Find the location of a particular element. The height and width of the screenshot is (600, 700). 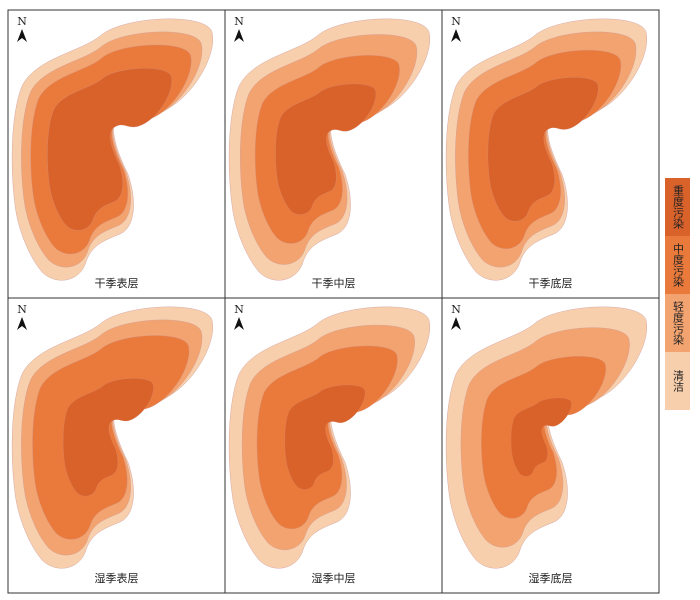

panel-label: 湿季表层 is located at coordinates (117, 578).